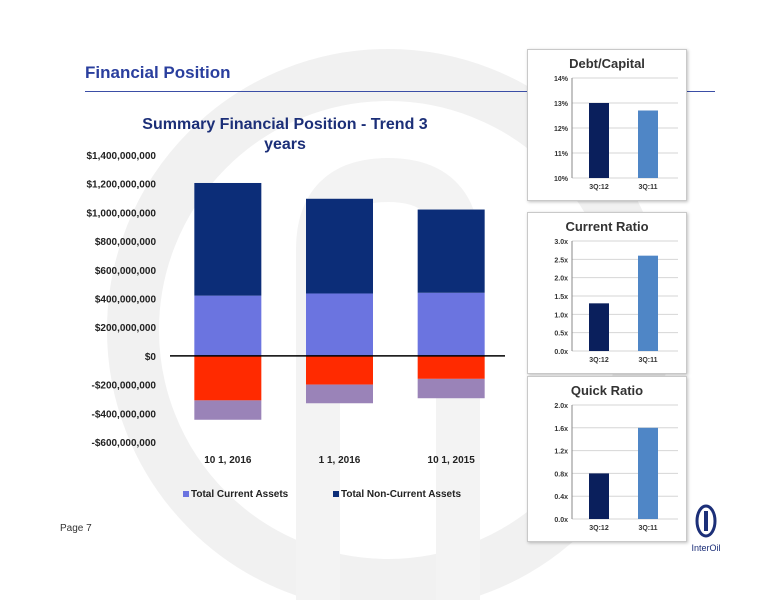  What do you see at coordinates (561, 129) in the screenshot?
I see `y-tick-label: 12%` at bounding box center [561, 129].